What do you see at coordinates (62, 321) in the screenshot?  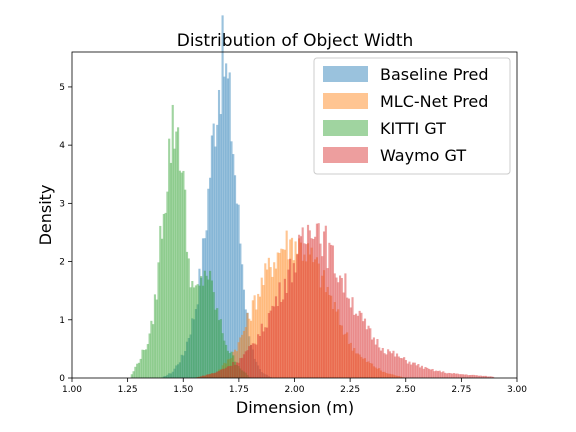 I see `y-tick-label: 1` at bounding box center [62, 321].